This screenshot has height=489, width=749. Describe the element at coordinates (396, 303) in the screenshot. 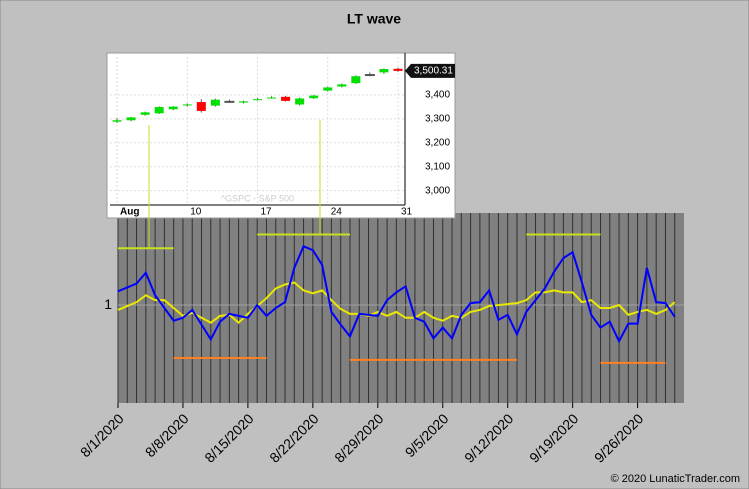

I see `series-line` at that location.